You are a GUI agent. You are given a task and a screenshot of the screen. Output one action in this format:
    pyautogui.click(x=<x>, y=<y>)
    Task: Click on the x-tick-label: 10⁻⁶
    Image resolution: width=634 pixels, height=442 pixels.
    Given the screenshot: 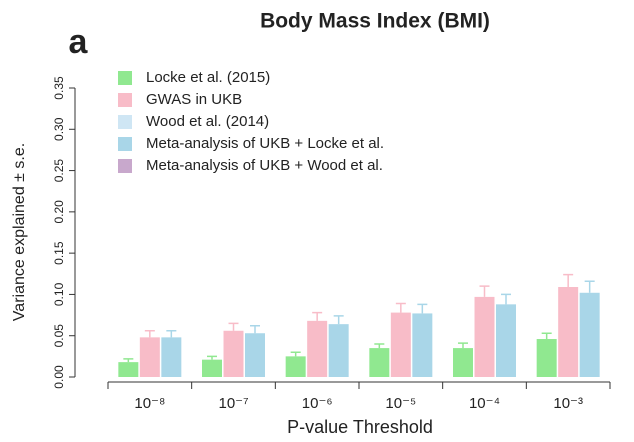 What is the action you would take?
    pyautogui.click(x=317, y=403)
    